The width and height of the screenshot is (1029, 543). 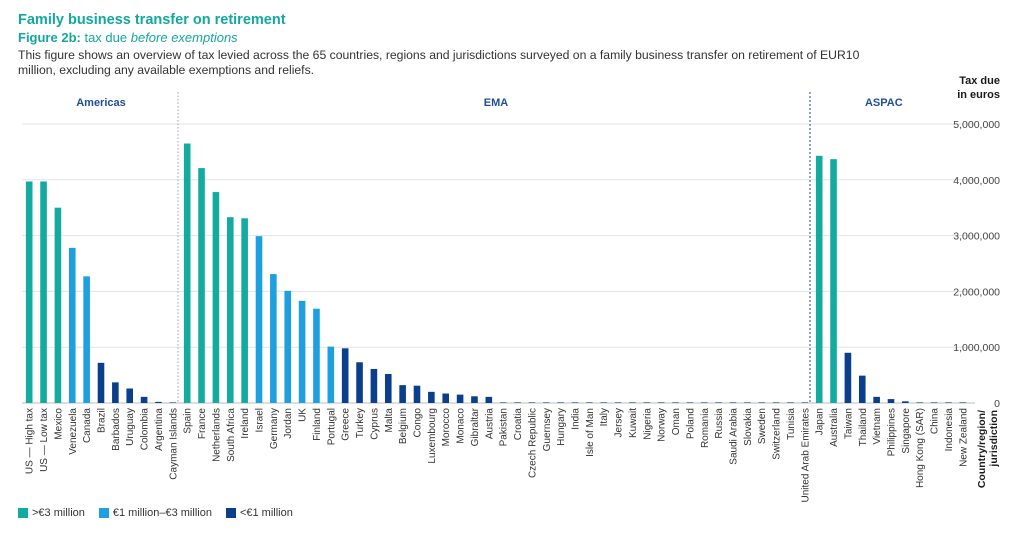 What do you see at coordinates (188, 421) in the screenshot?
I see `x-tick-label: Spain` at bounding box center [188, 421].